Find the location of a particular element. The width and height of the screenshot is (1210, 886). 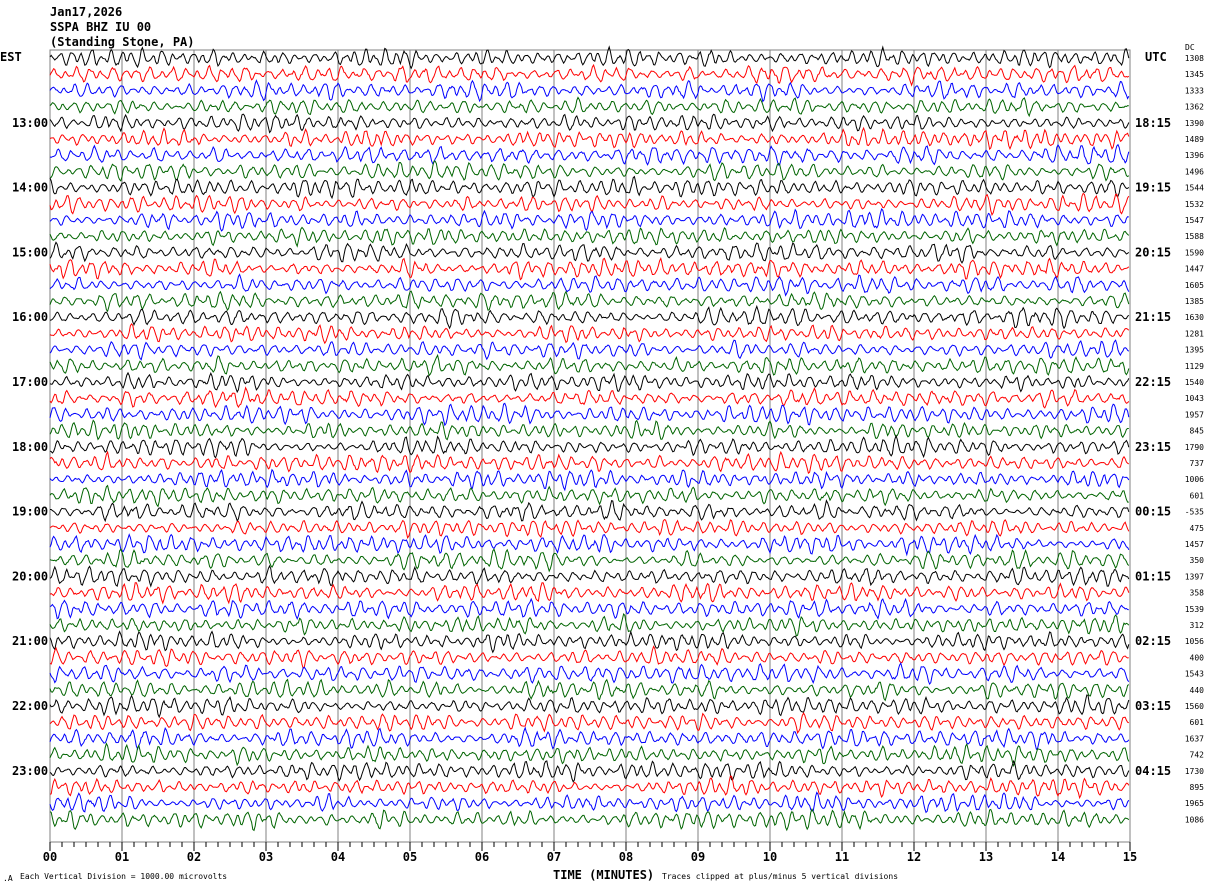

x-tick-label: 13 is located at coordinates (986, 857).